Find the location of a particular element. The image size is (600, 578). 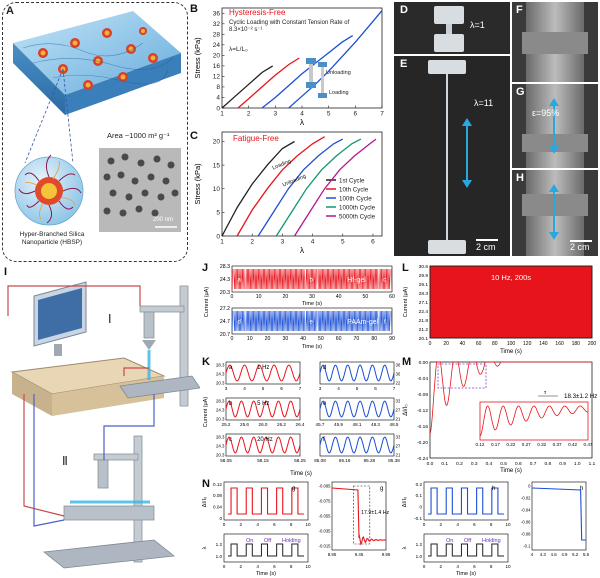

b-ytick-label: 24 is located at coordinates (217, 45).